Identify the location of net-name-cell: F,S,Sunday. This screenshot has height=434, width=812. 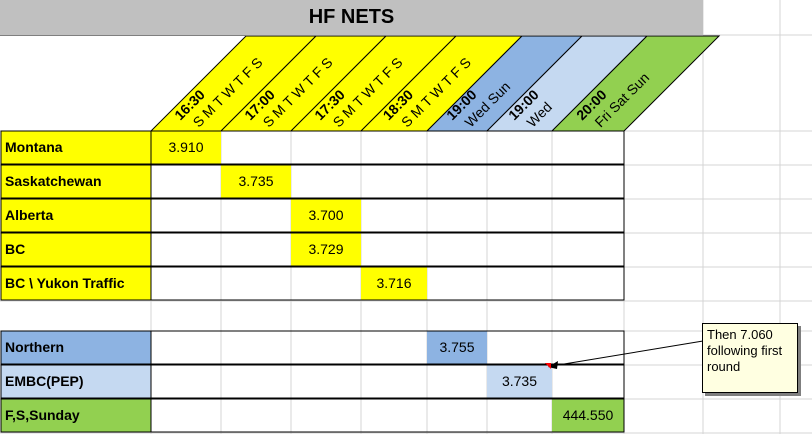
(42, 415).